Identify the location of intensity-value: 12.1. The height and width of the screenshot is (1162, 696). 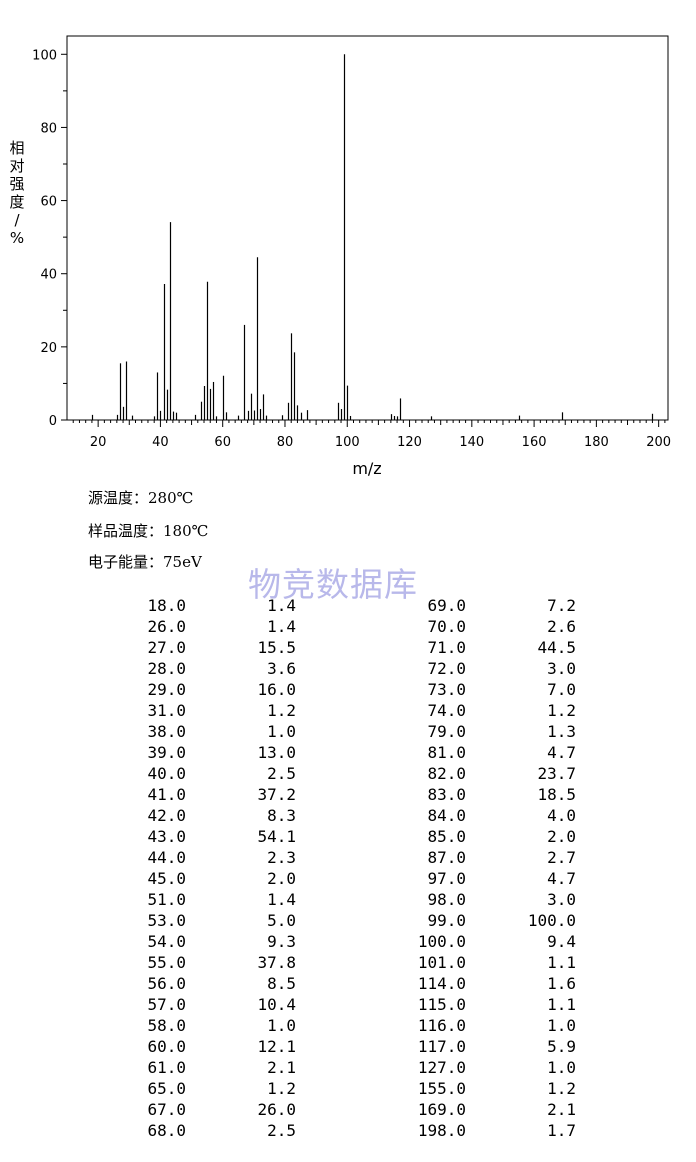
(276, 1046).